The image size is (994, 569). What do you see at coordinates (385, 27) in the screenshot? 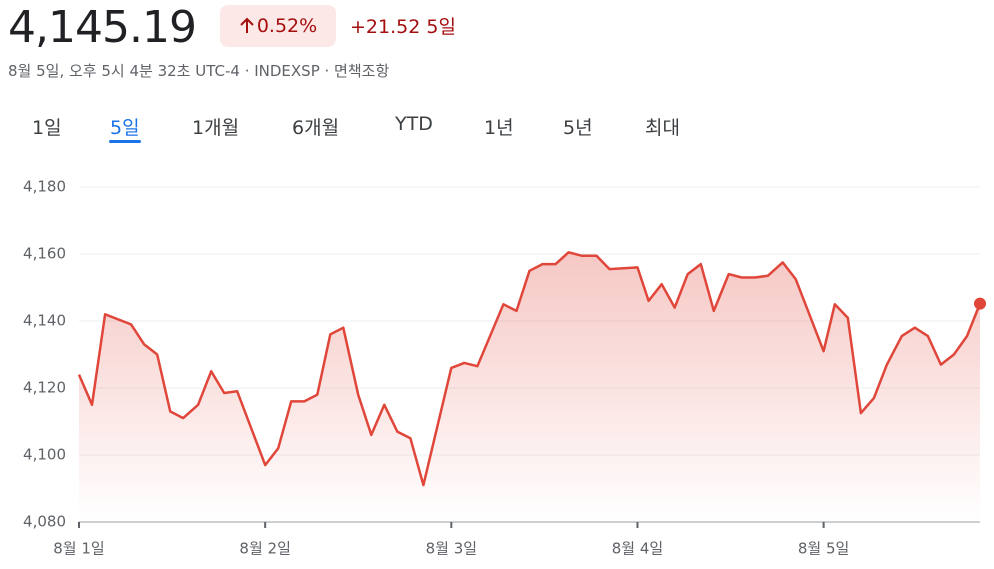
I see `change-value: +21.52` at bounding box center [385, 27].